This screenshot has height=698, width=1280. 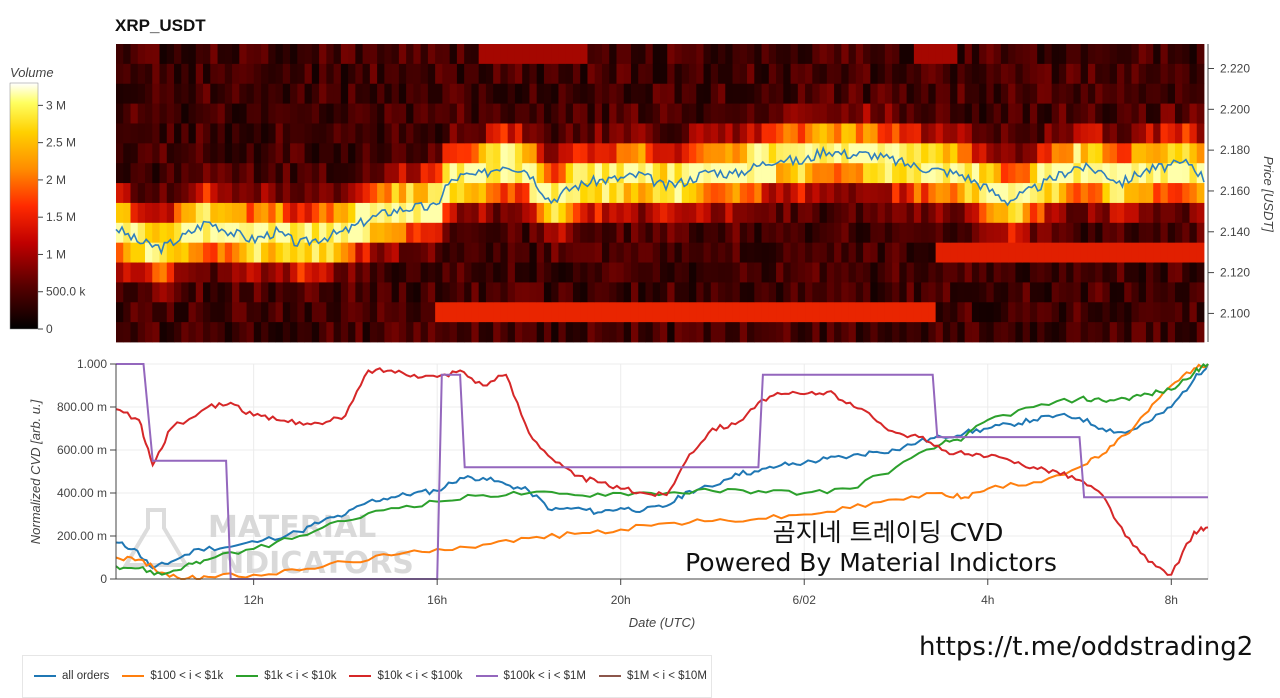 What do you see at coordinates (1086, 647) in the screenshot?
I see `telegram-url: https://t.me/oddstrading2` at bounding box center [1086, 647].